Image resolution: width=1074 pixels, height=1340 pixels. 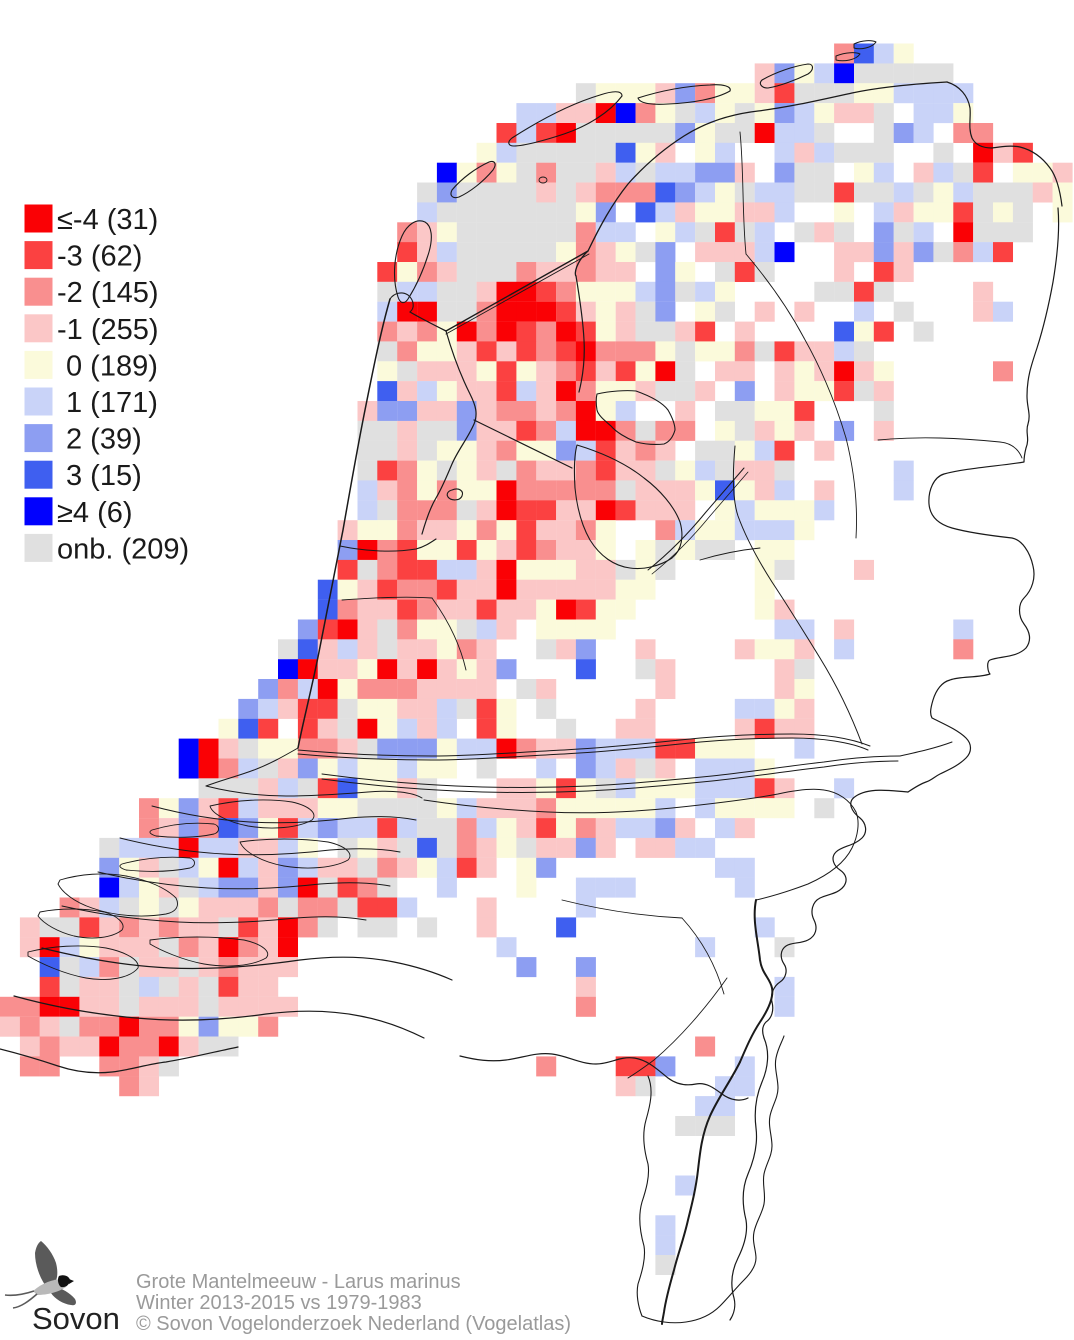 I want to click on svg-text: -3 (62), so click(x=99, y=257).